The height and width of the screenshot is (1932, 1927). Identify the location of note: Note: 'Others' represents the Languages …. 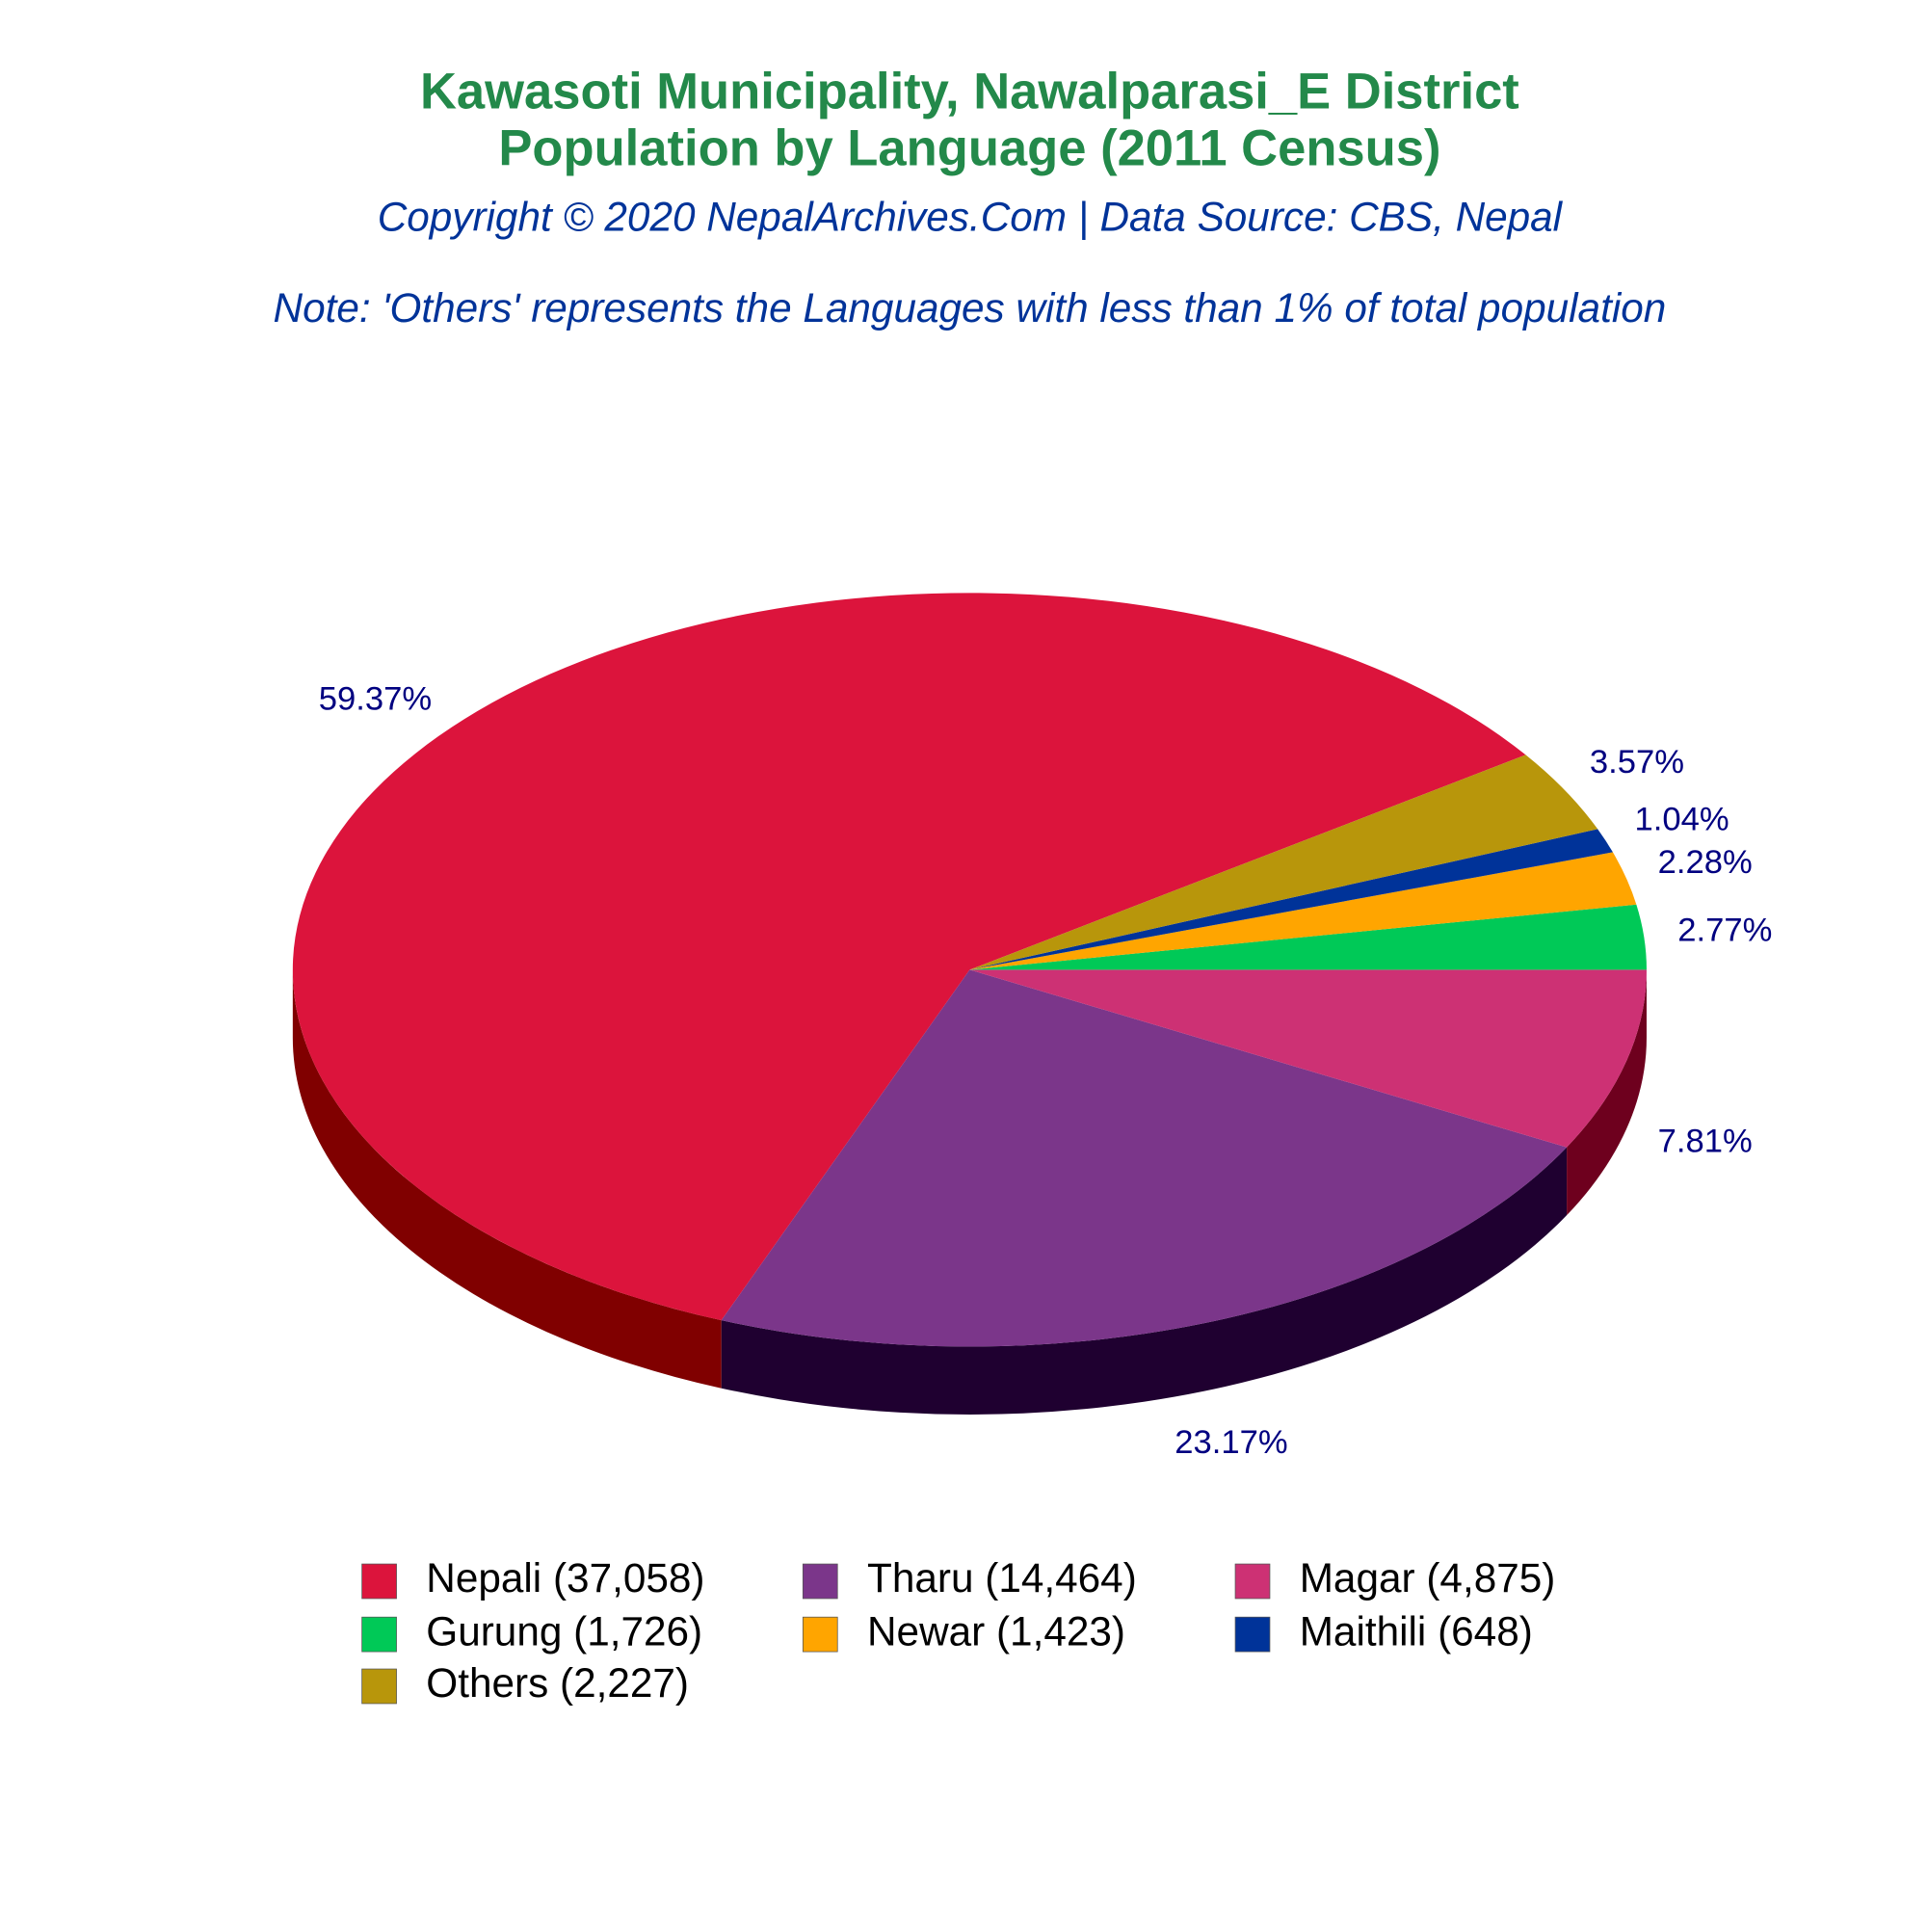
(970, 308).